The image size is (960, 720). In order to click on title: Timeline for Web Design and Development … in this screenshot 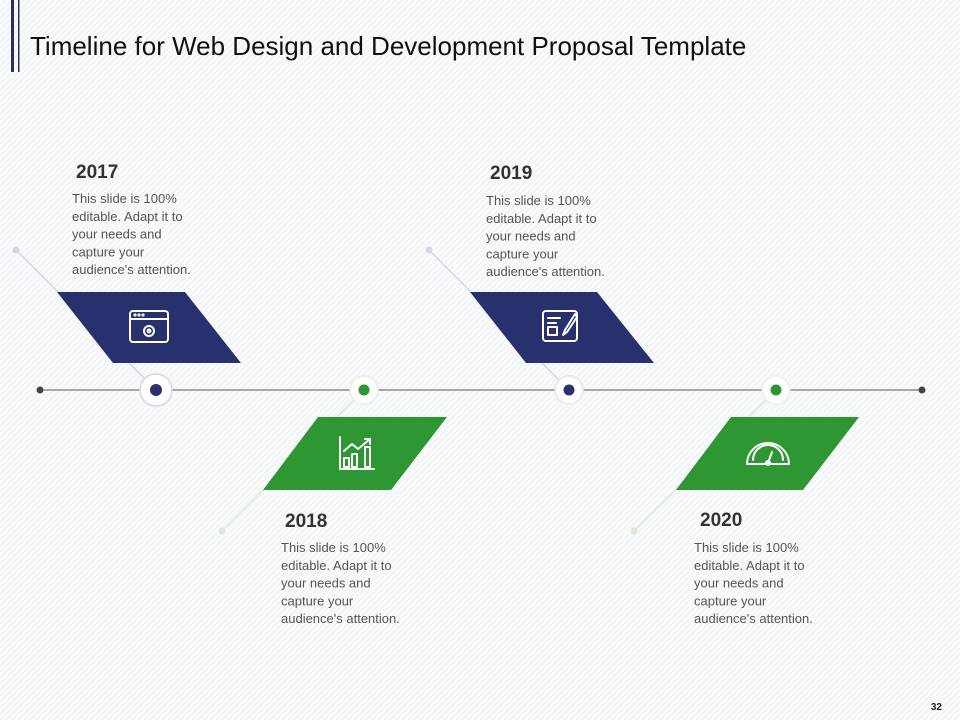, I will do `click(388, 46)`.